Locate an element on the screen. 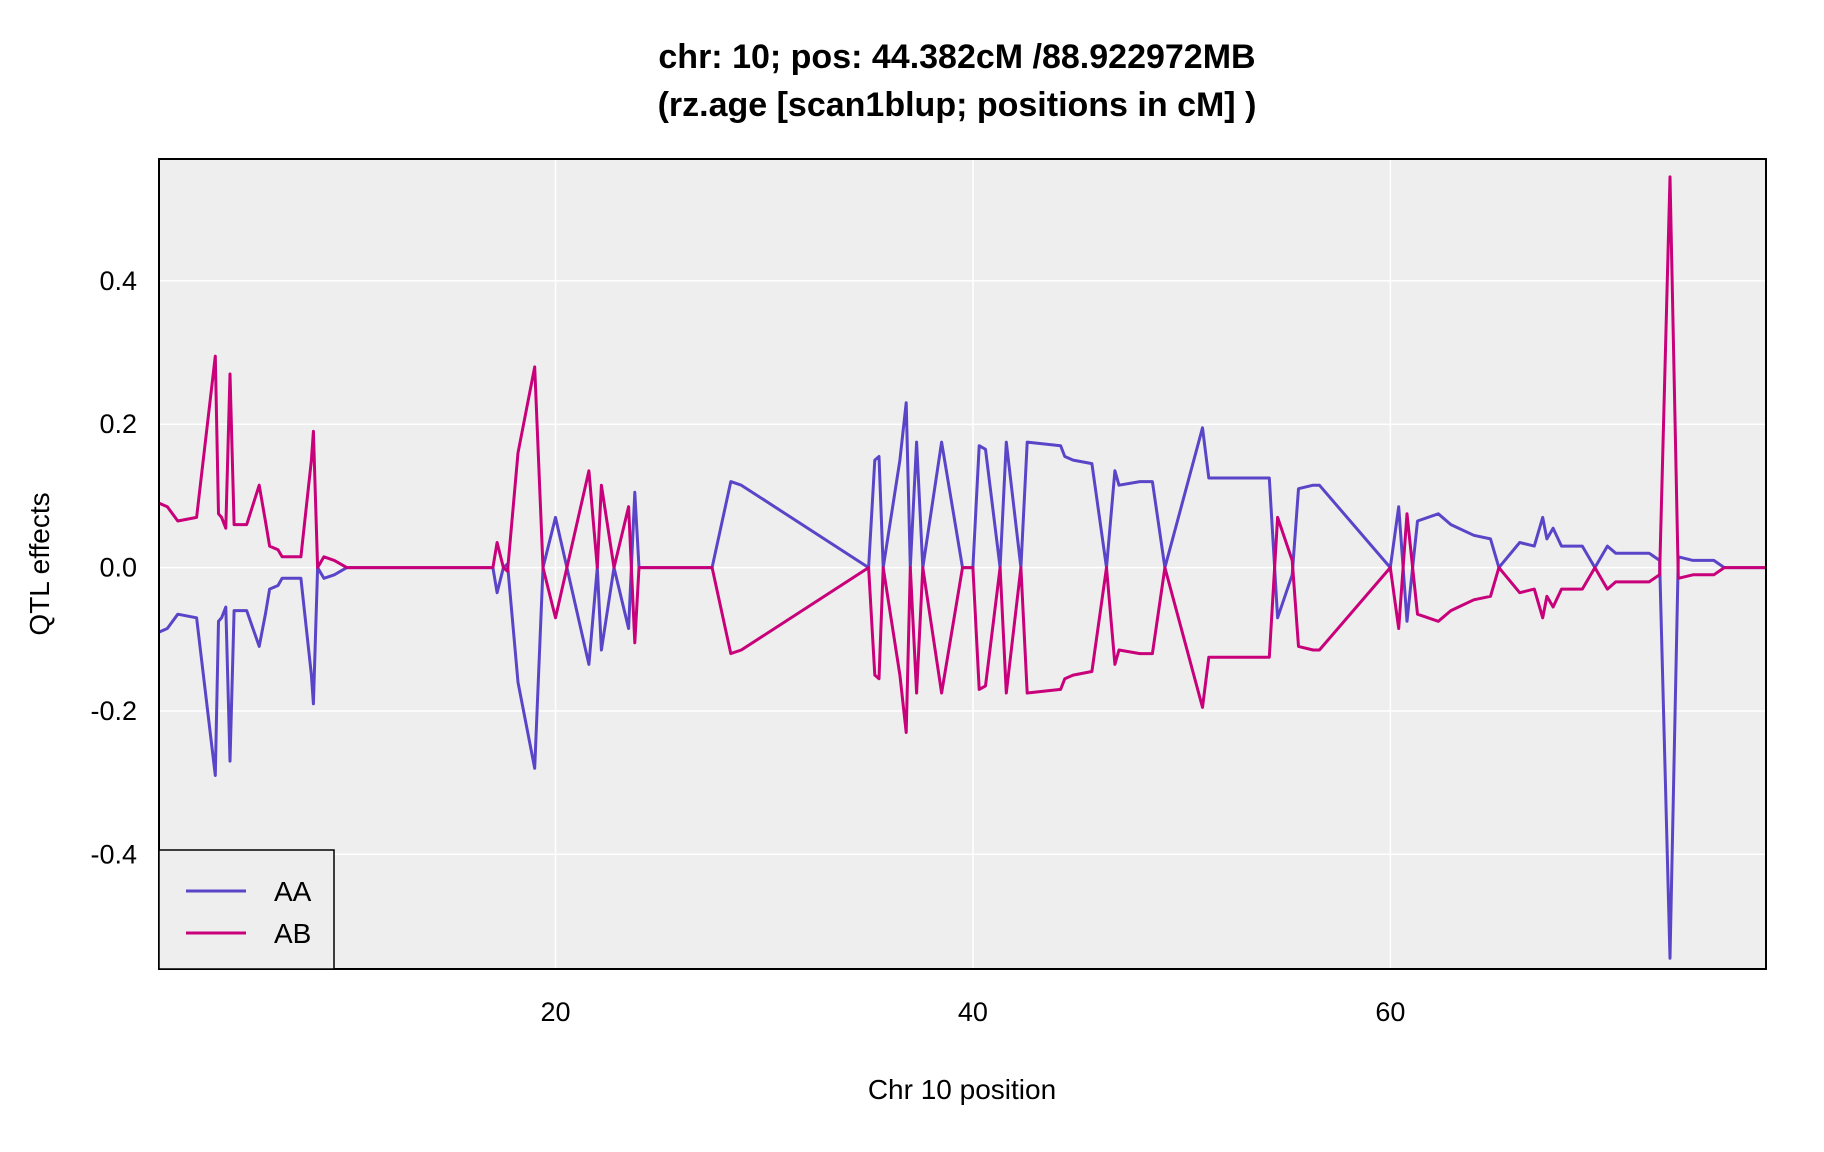 Image resolution: width=1824 pixels, height=1152 pixels. legend-box is located at coordinates (246, 909).